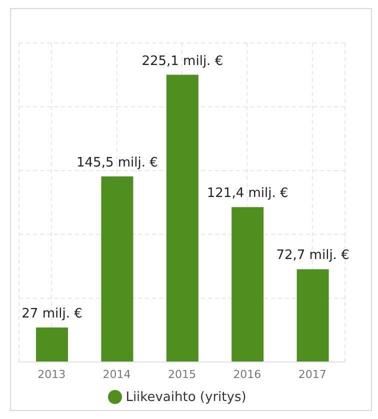  I want to click on x-tick-label: 2017, so click(312, 374).